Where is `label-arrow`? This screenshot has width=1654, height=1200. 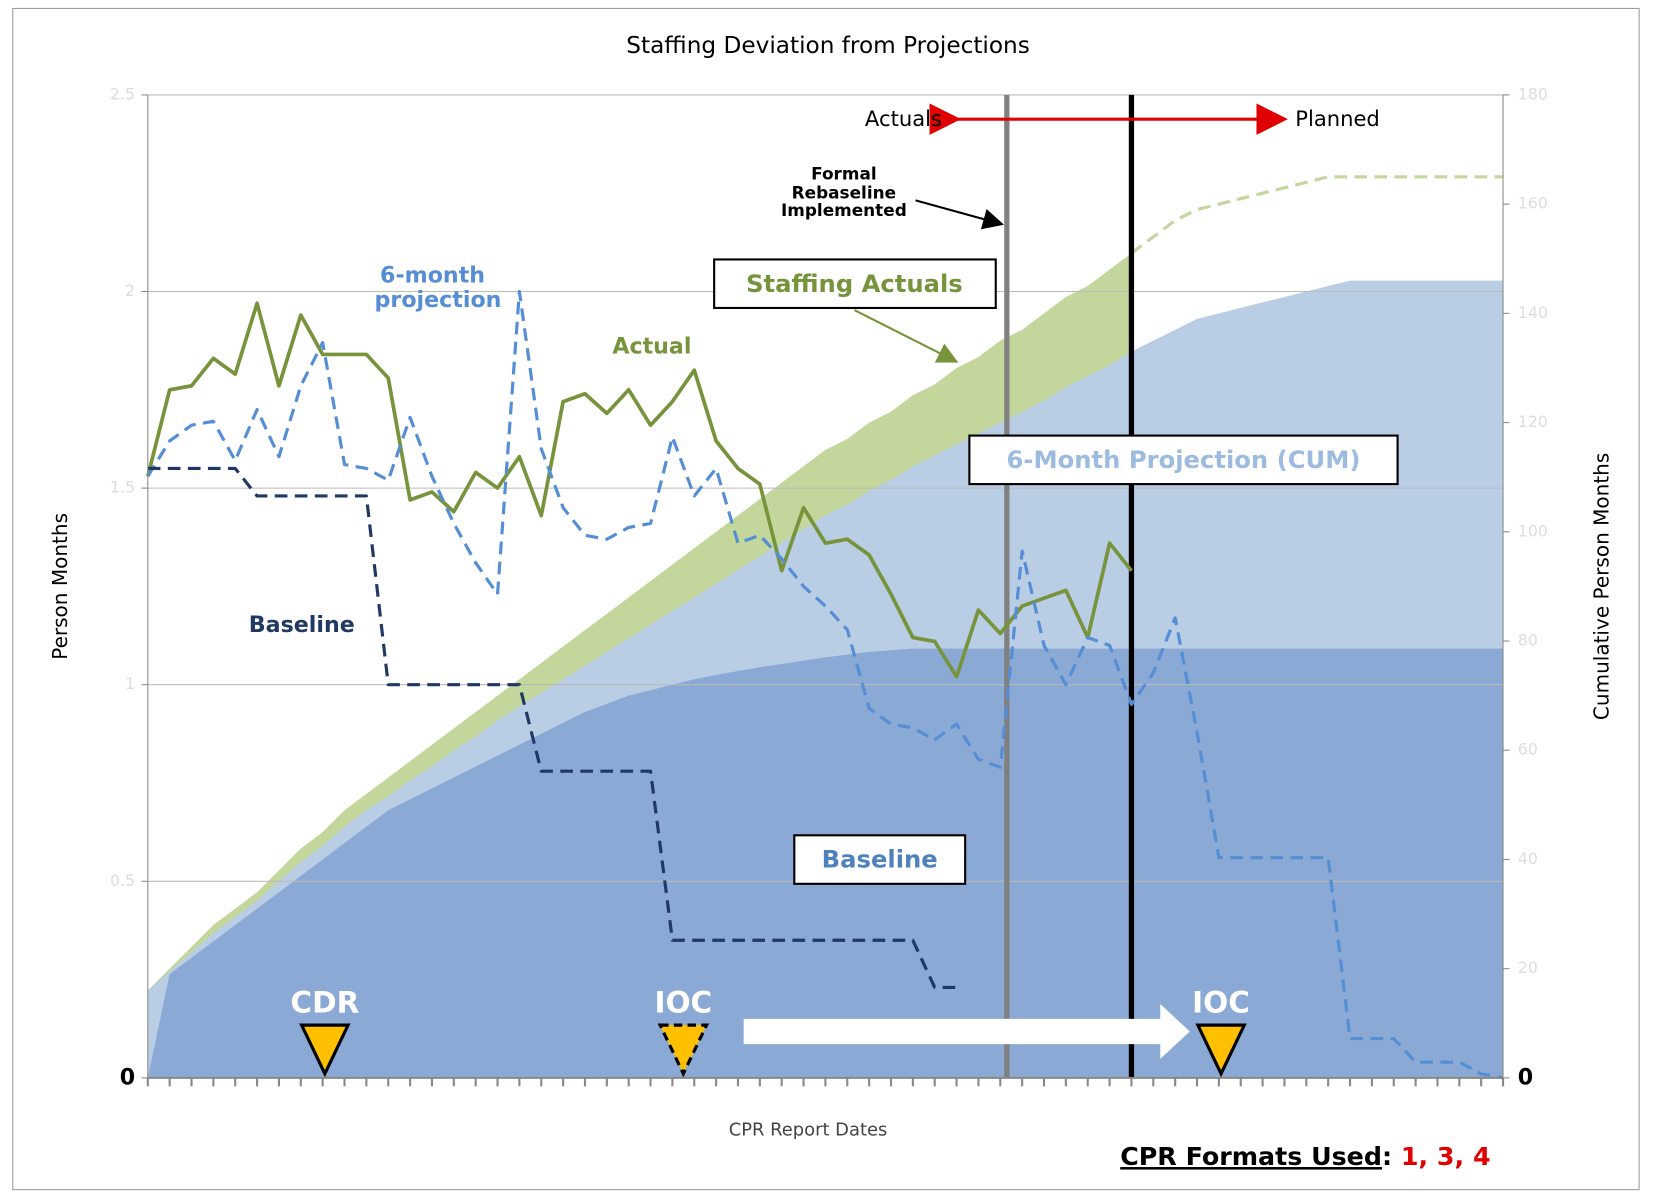
label-arrow is located at coordinates (906, 336).